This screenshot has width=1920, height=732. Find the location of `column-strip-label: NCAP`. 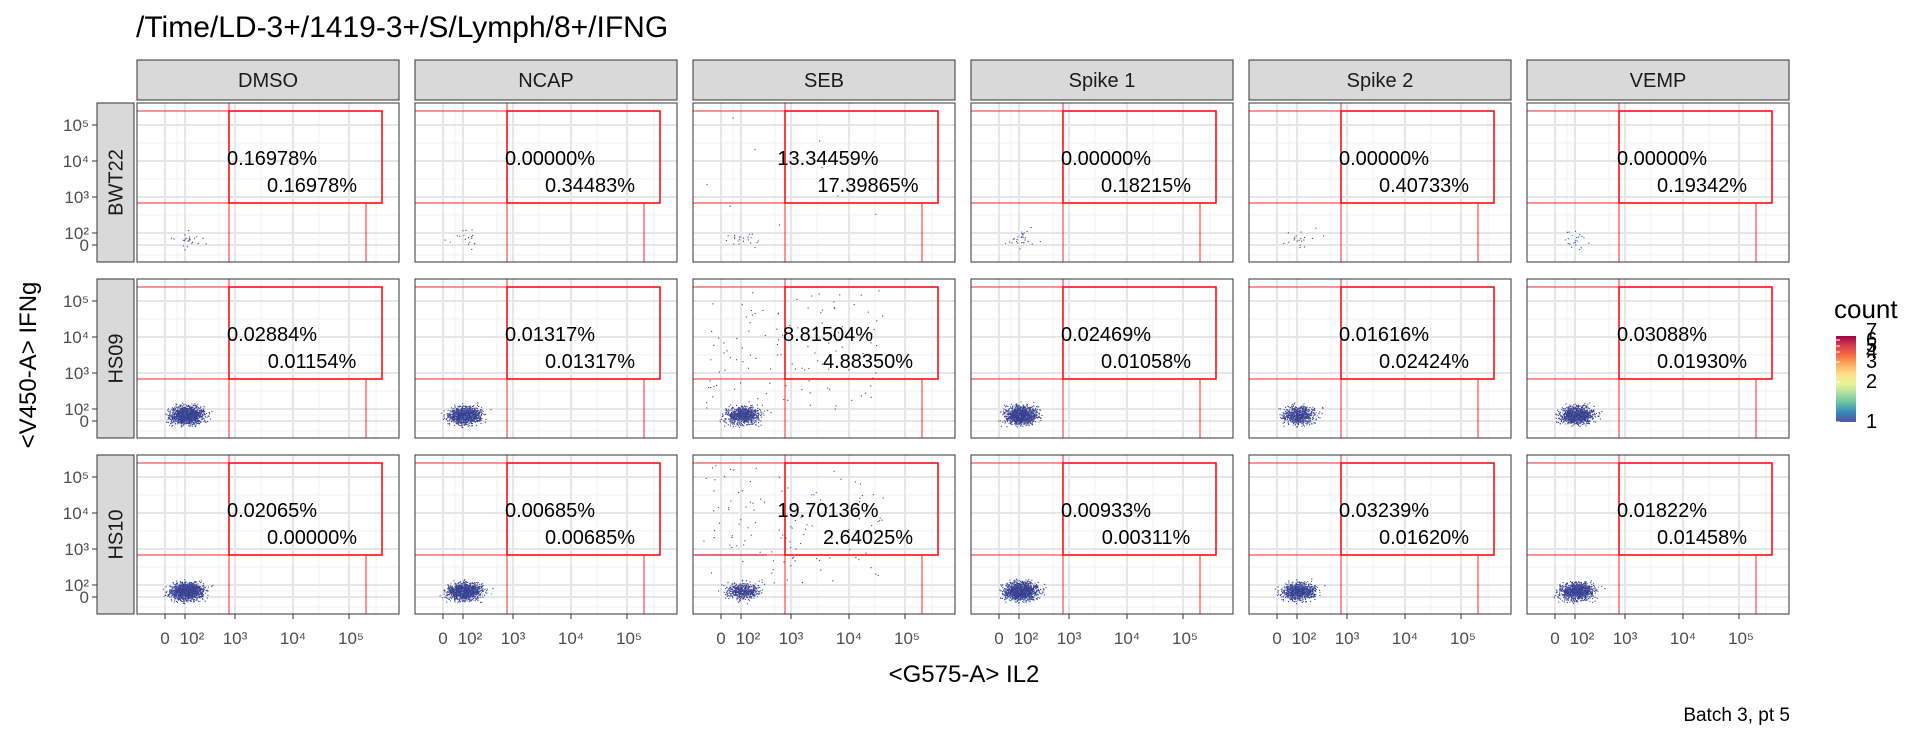

column-strip-label: NCAP is located at coordinates (546, 81).